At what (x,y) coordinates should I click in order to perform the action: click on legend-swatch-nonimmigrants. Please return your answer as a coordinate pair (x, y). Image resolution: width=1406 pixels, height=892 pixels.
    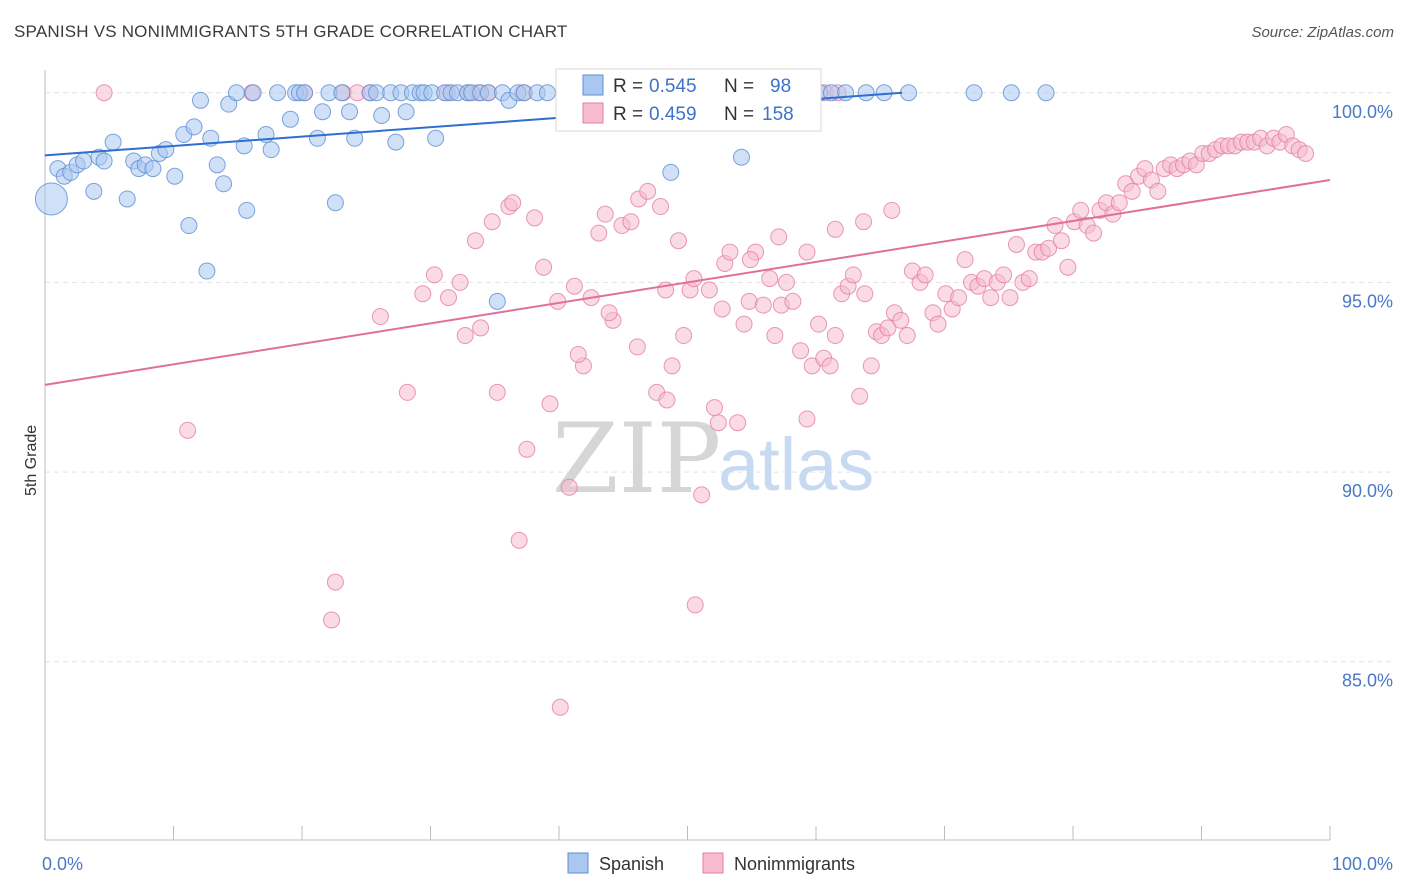
    Looking at the image, I should click on (713, 863).